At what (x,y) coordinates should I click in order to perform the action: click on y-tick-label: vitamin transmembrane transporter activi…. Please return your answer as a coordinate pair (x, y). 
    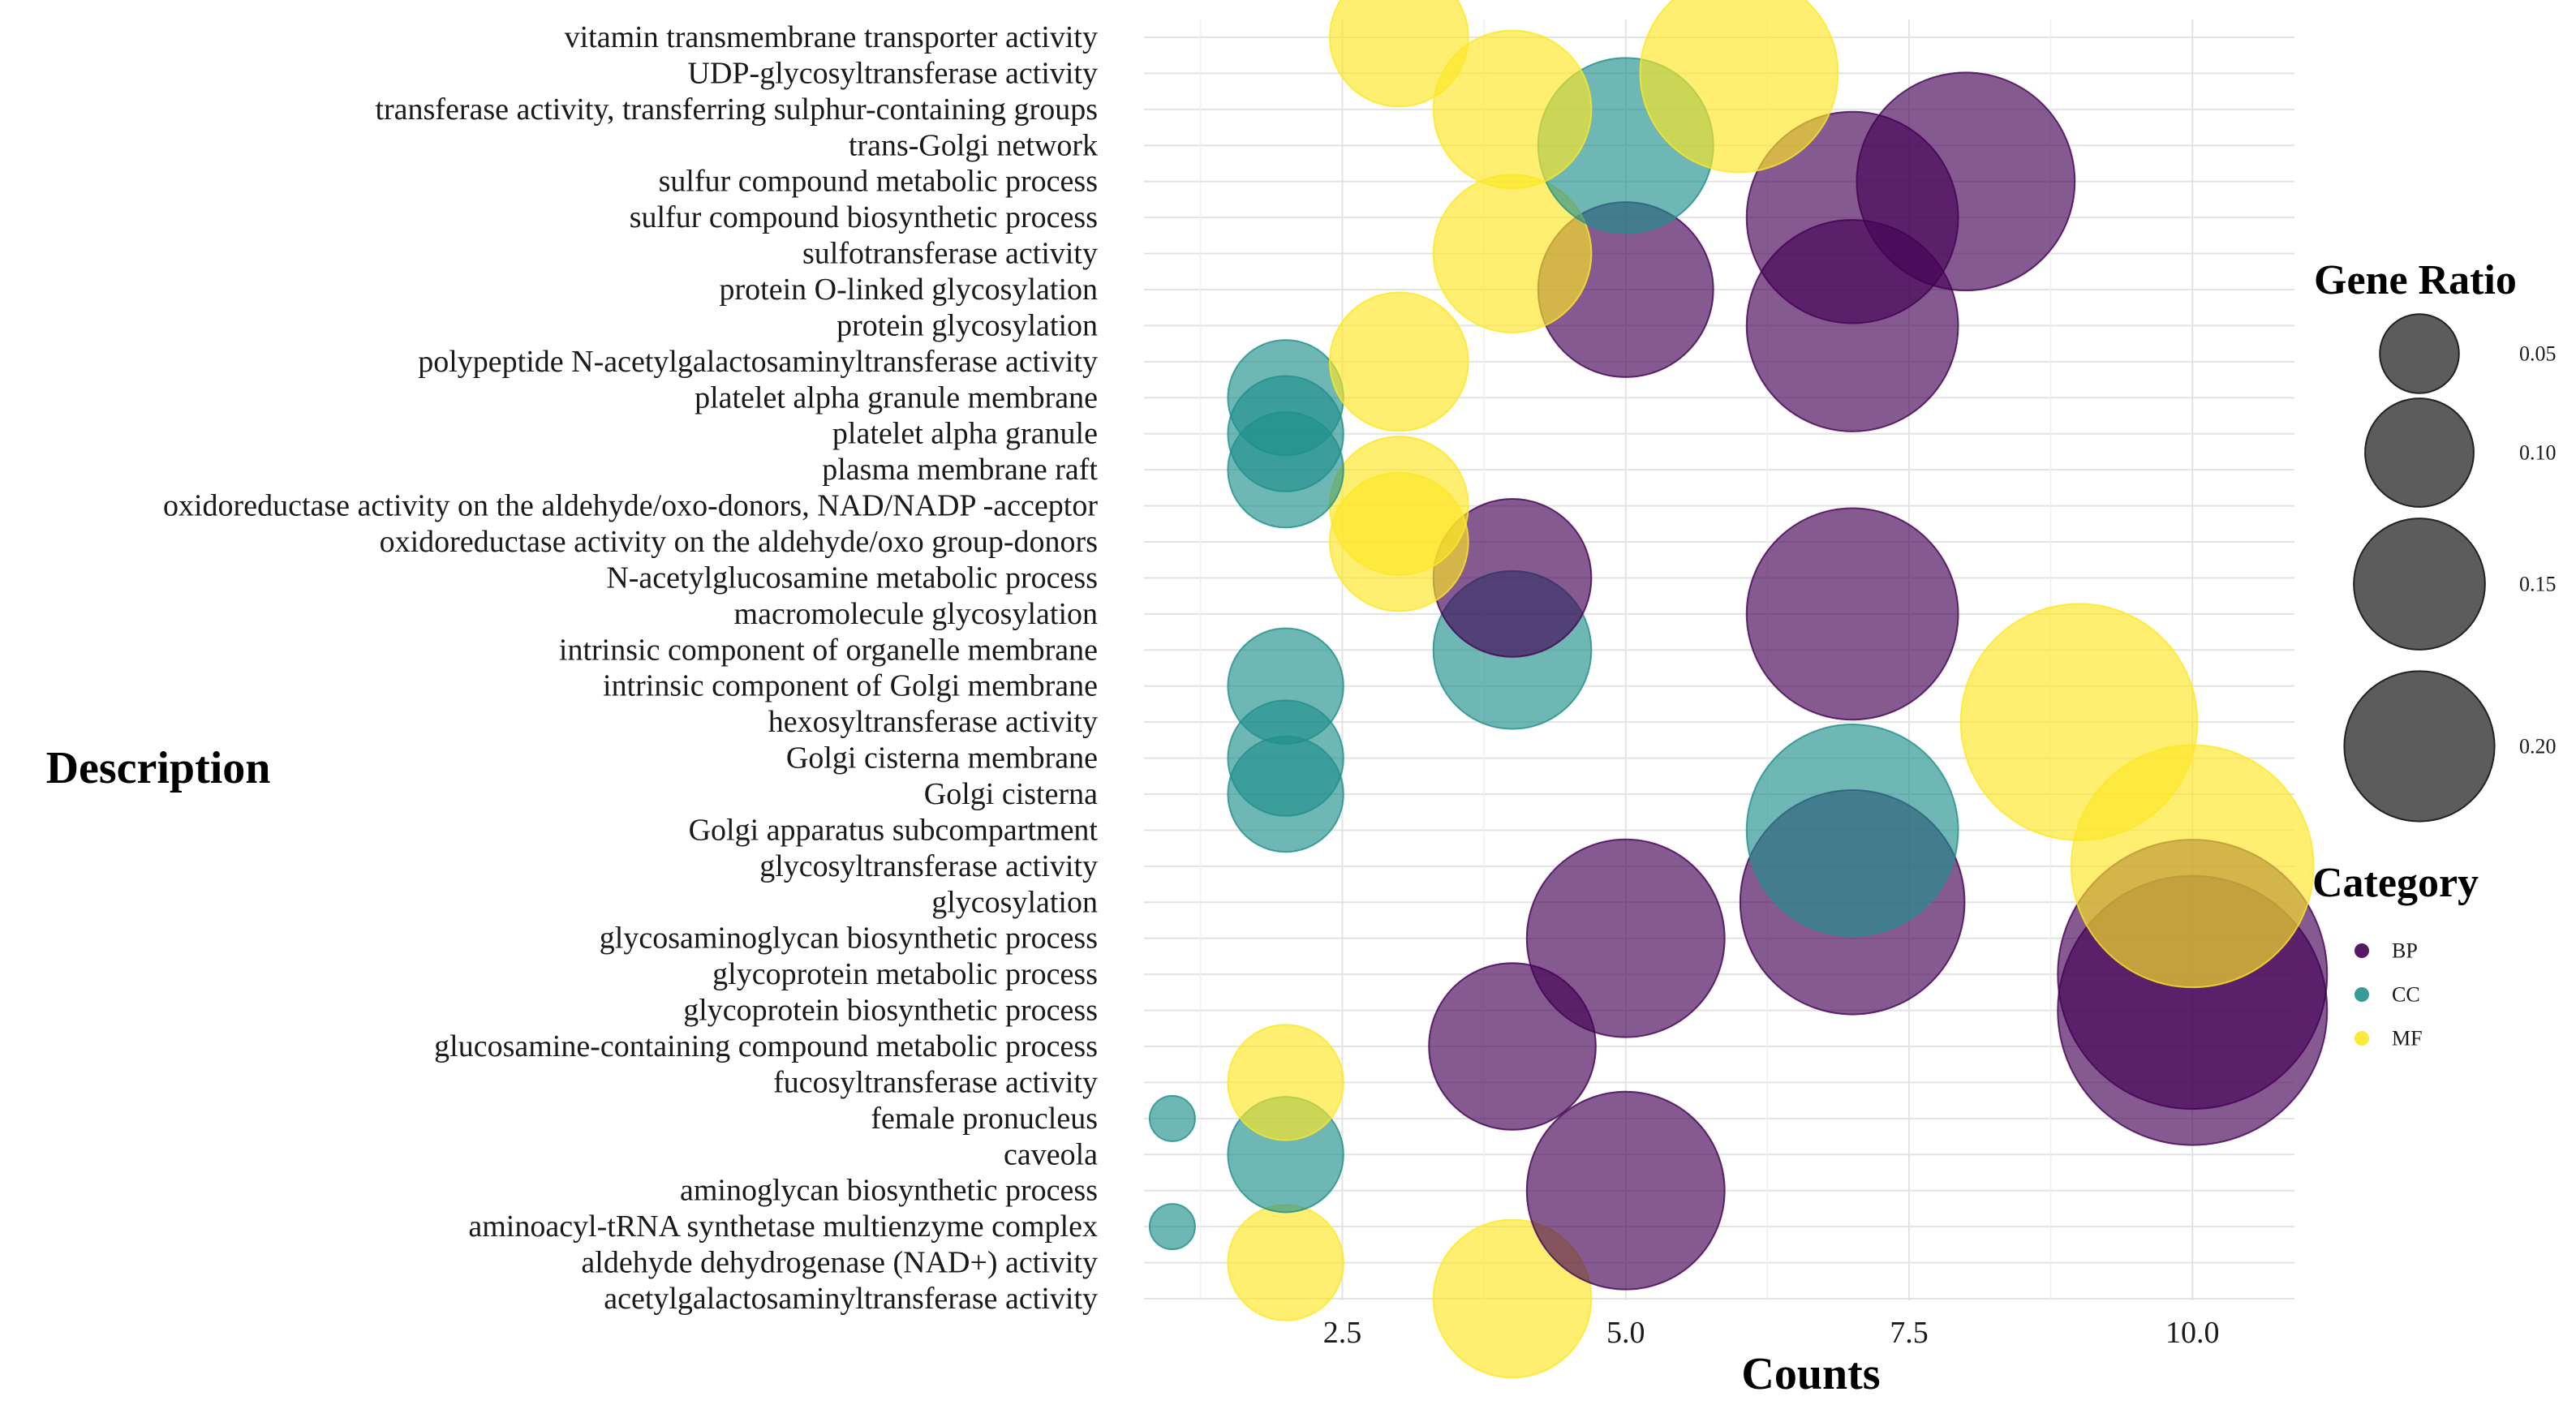
    Looking at the image, I should click on (832, 37).